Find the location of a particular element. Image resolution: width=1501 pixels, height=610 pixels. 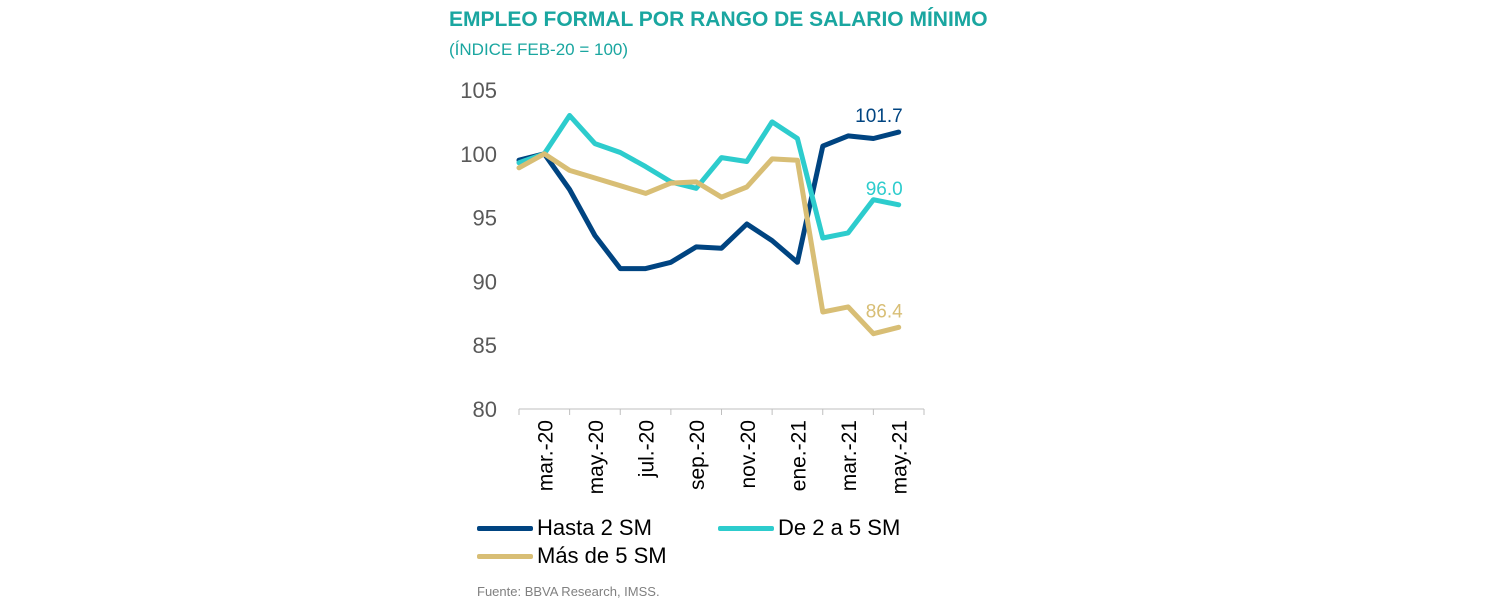

chart-subtitle: (ÍNDICE FEB-20 = 100) is located at coordinates (539, 49).